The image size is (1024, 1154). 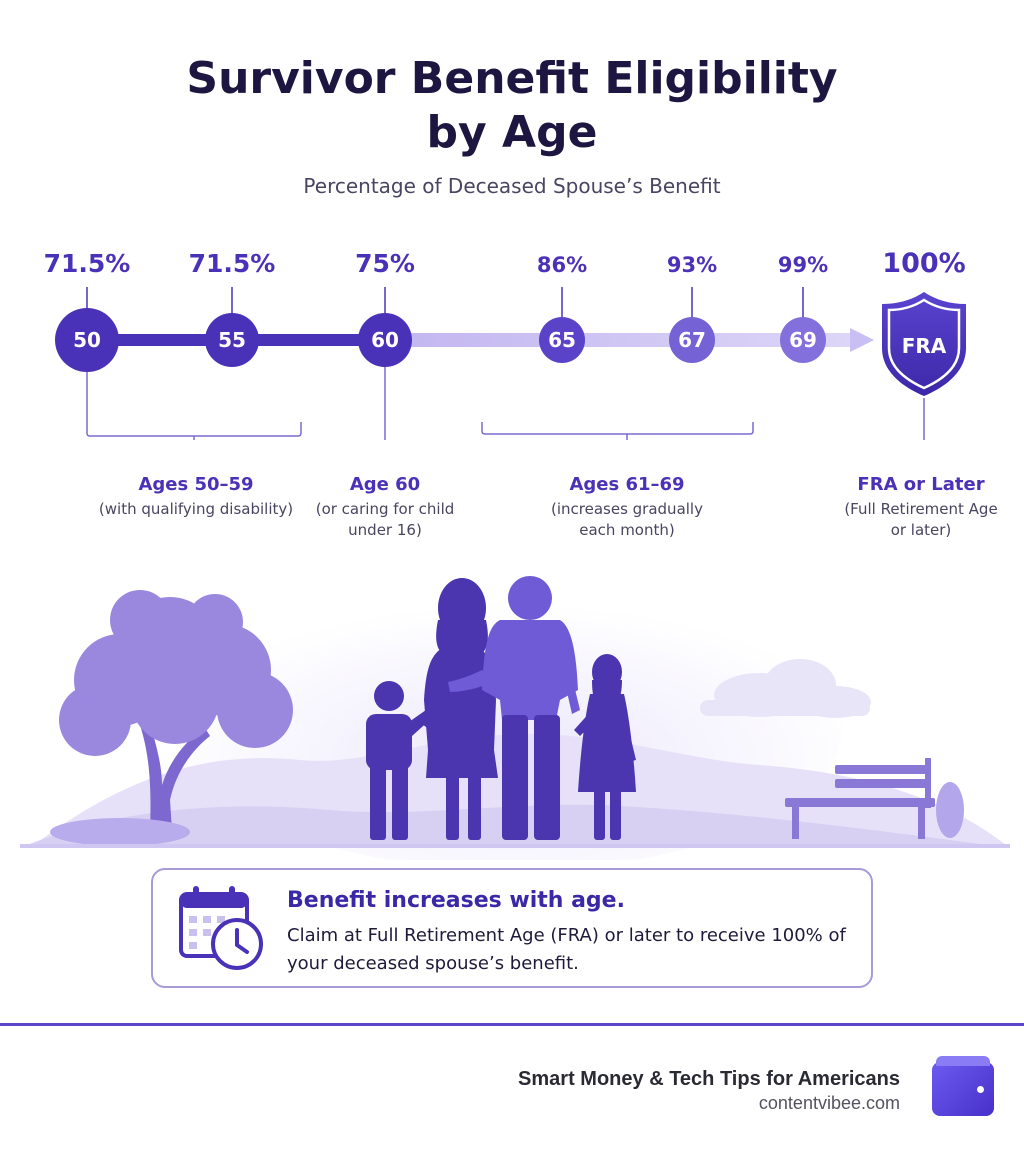 I want to click on group-desc: (with qualifying disability), so click(x=196, y=509).